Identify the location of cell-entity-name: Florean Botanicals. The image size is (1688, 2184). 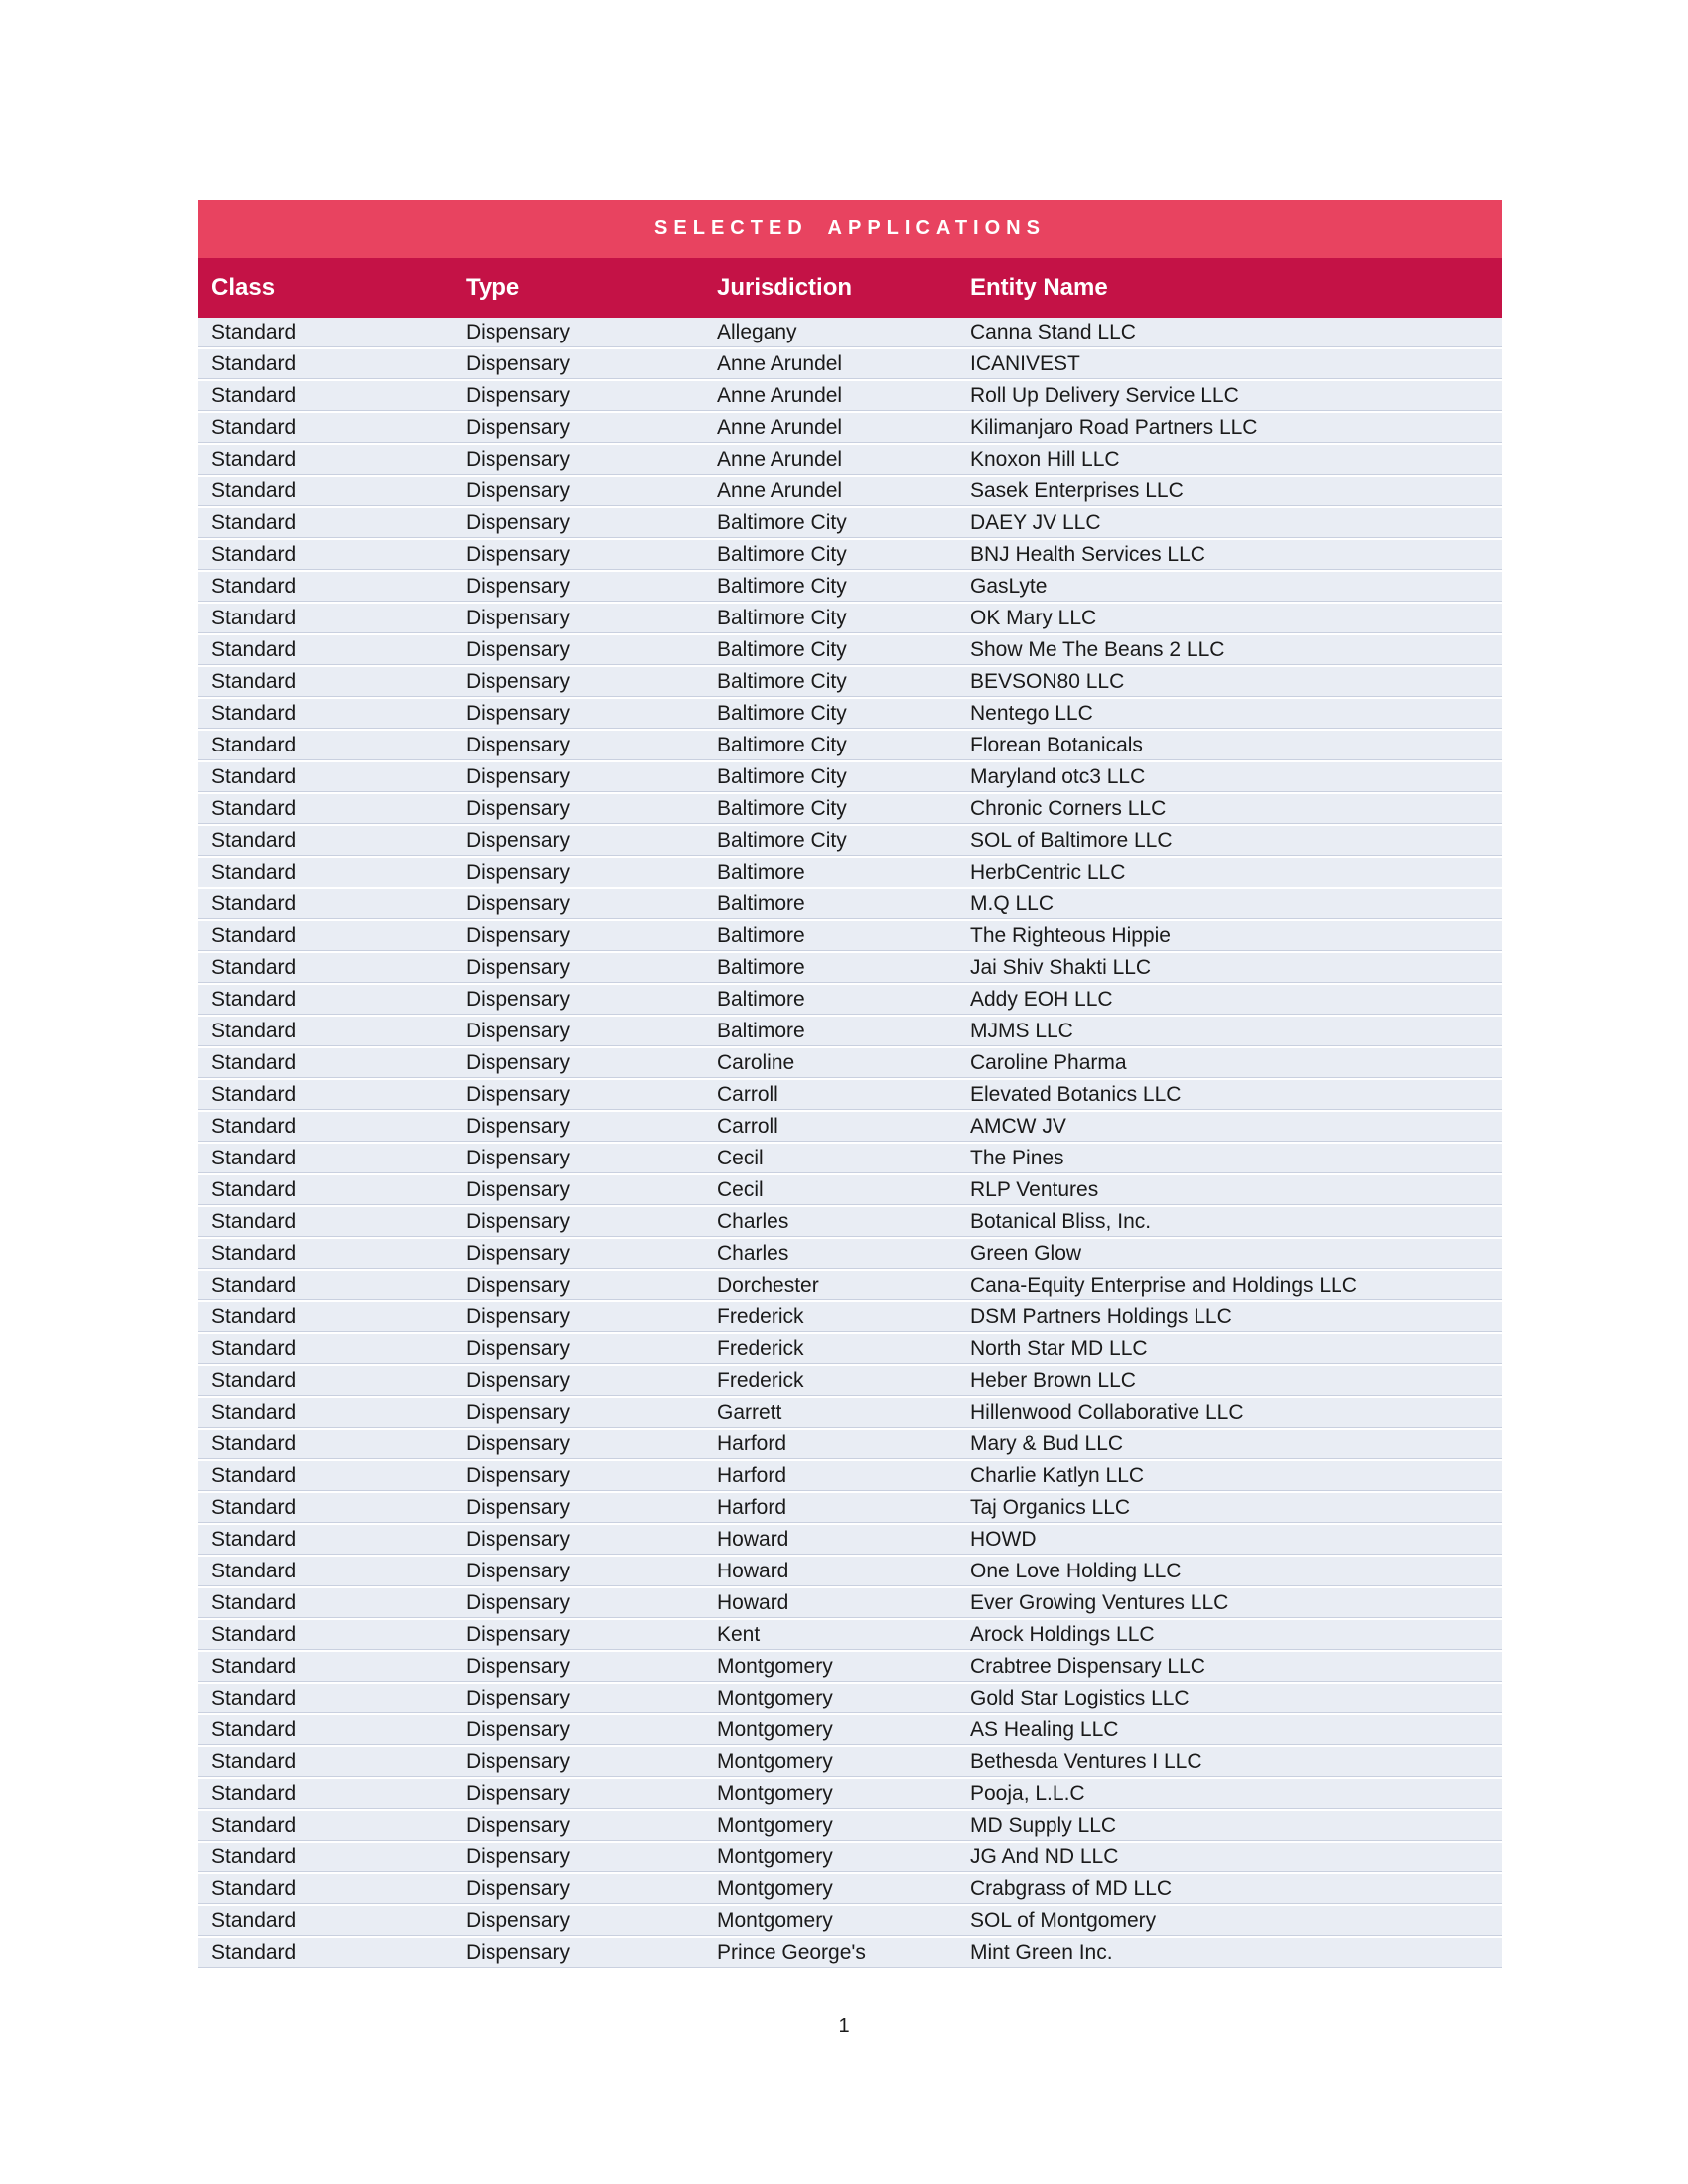
(1056, 744).